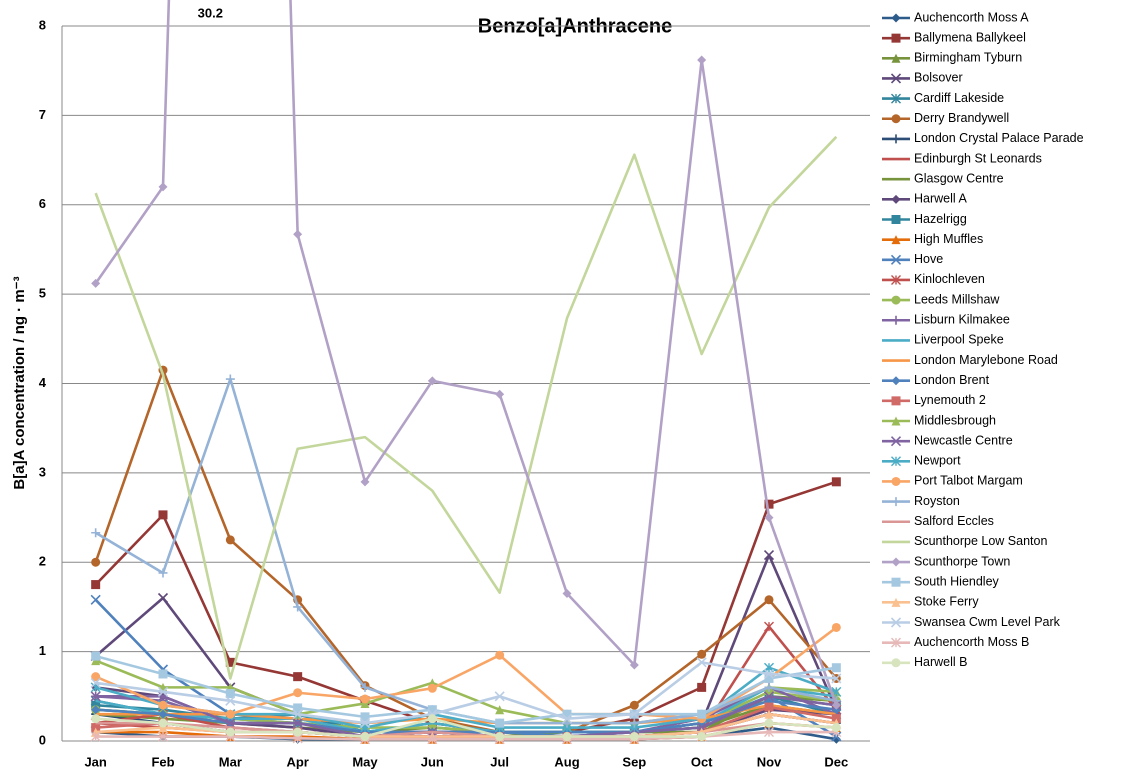 The width and height of the screenshot is (1143, 776). Describe the element at coordinates (42, 561) in the screenshot. I see `y-tick-label: 2` at that location.